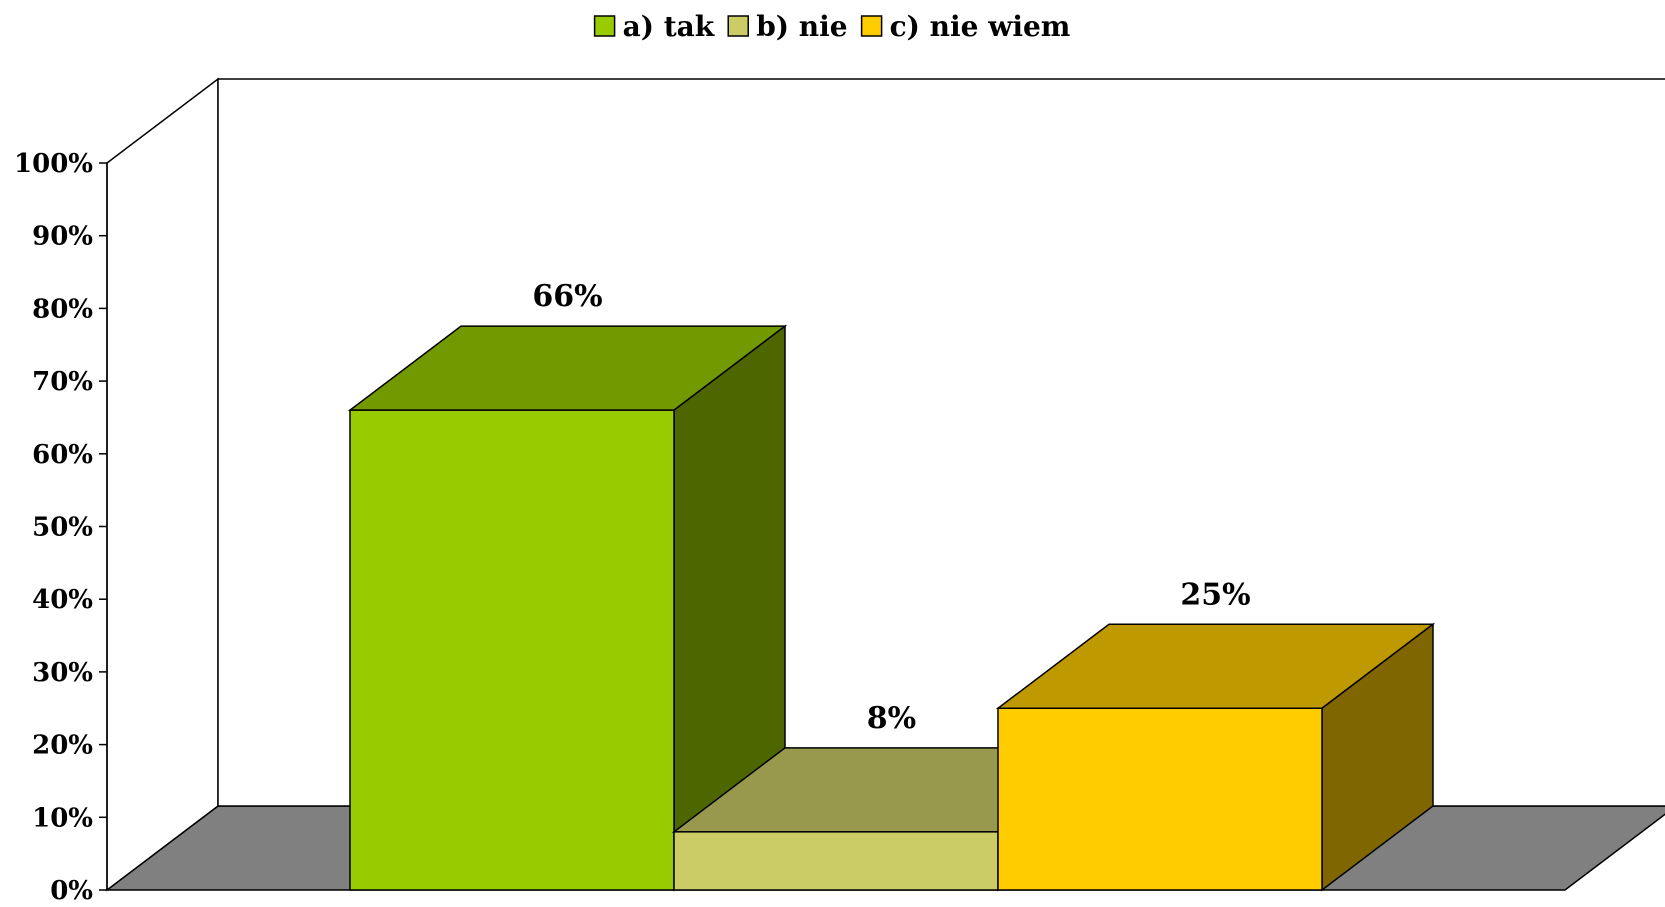  Describe the element at coordinates (62, 818) in the screenshot. I see `y-tick-label: 10%` at that location.